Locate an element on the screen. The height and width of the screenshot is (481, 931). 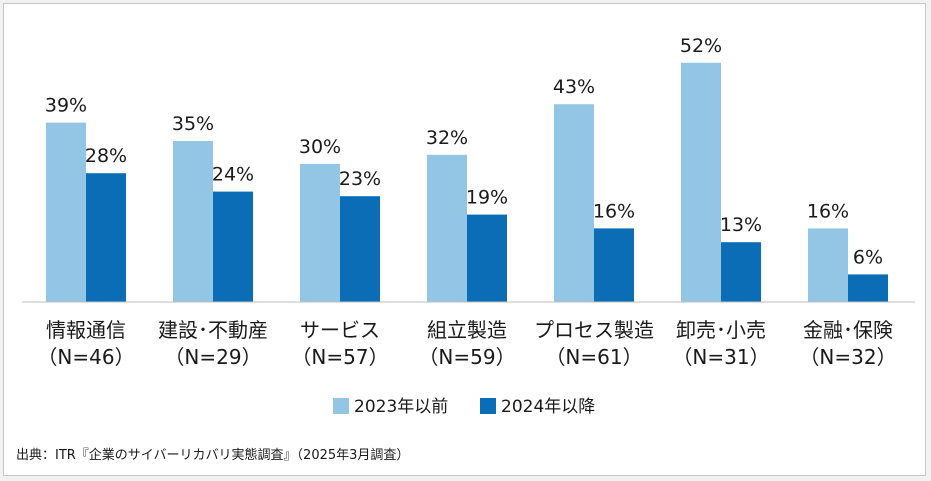
bar-value-label-1-series-1: 24% is located at coordinates (233, 175).